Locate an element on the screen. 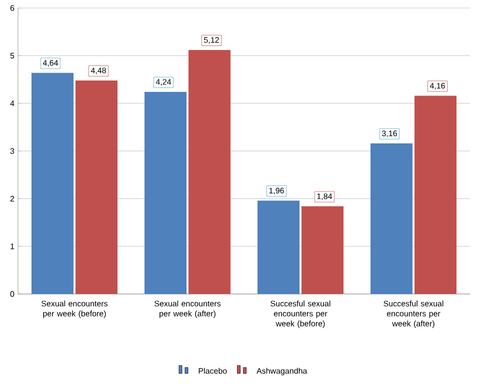  data-label: 4,16 is located at coordinates (437, 86).